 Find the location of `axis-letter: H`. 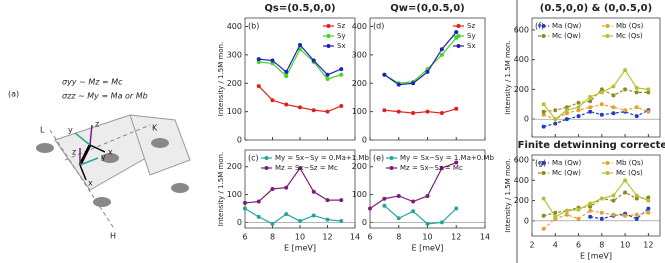

axis-letter: H is located at coordinates (113, 236).